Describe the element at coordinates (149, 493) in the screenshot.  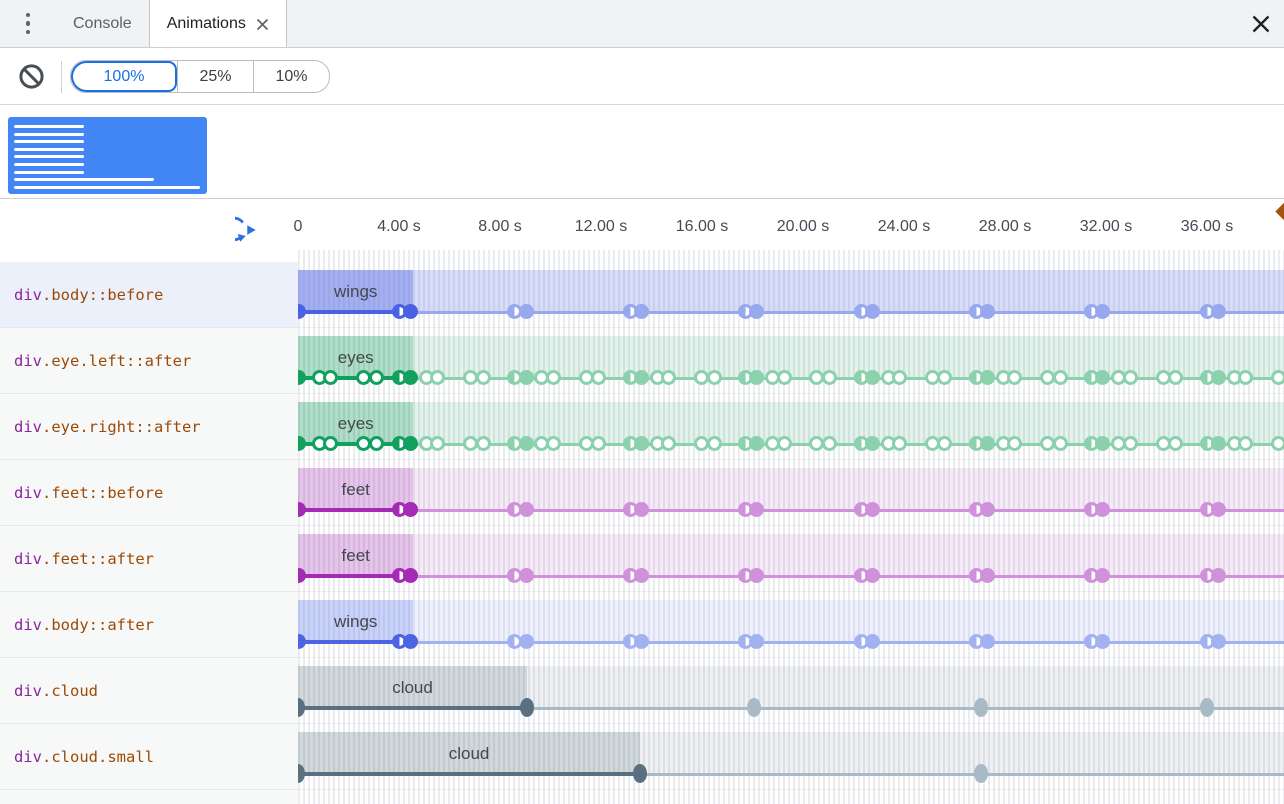
I see `node-selector-div.feet::before: div .feet::before` at that location.